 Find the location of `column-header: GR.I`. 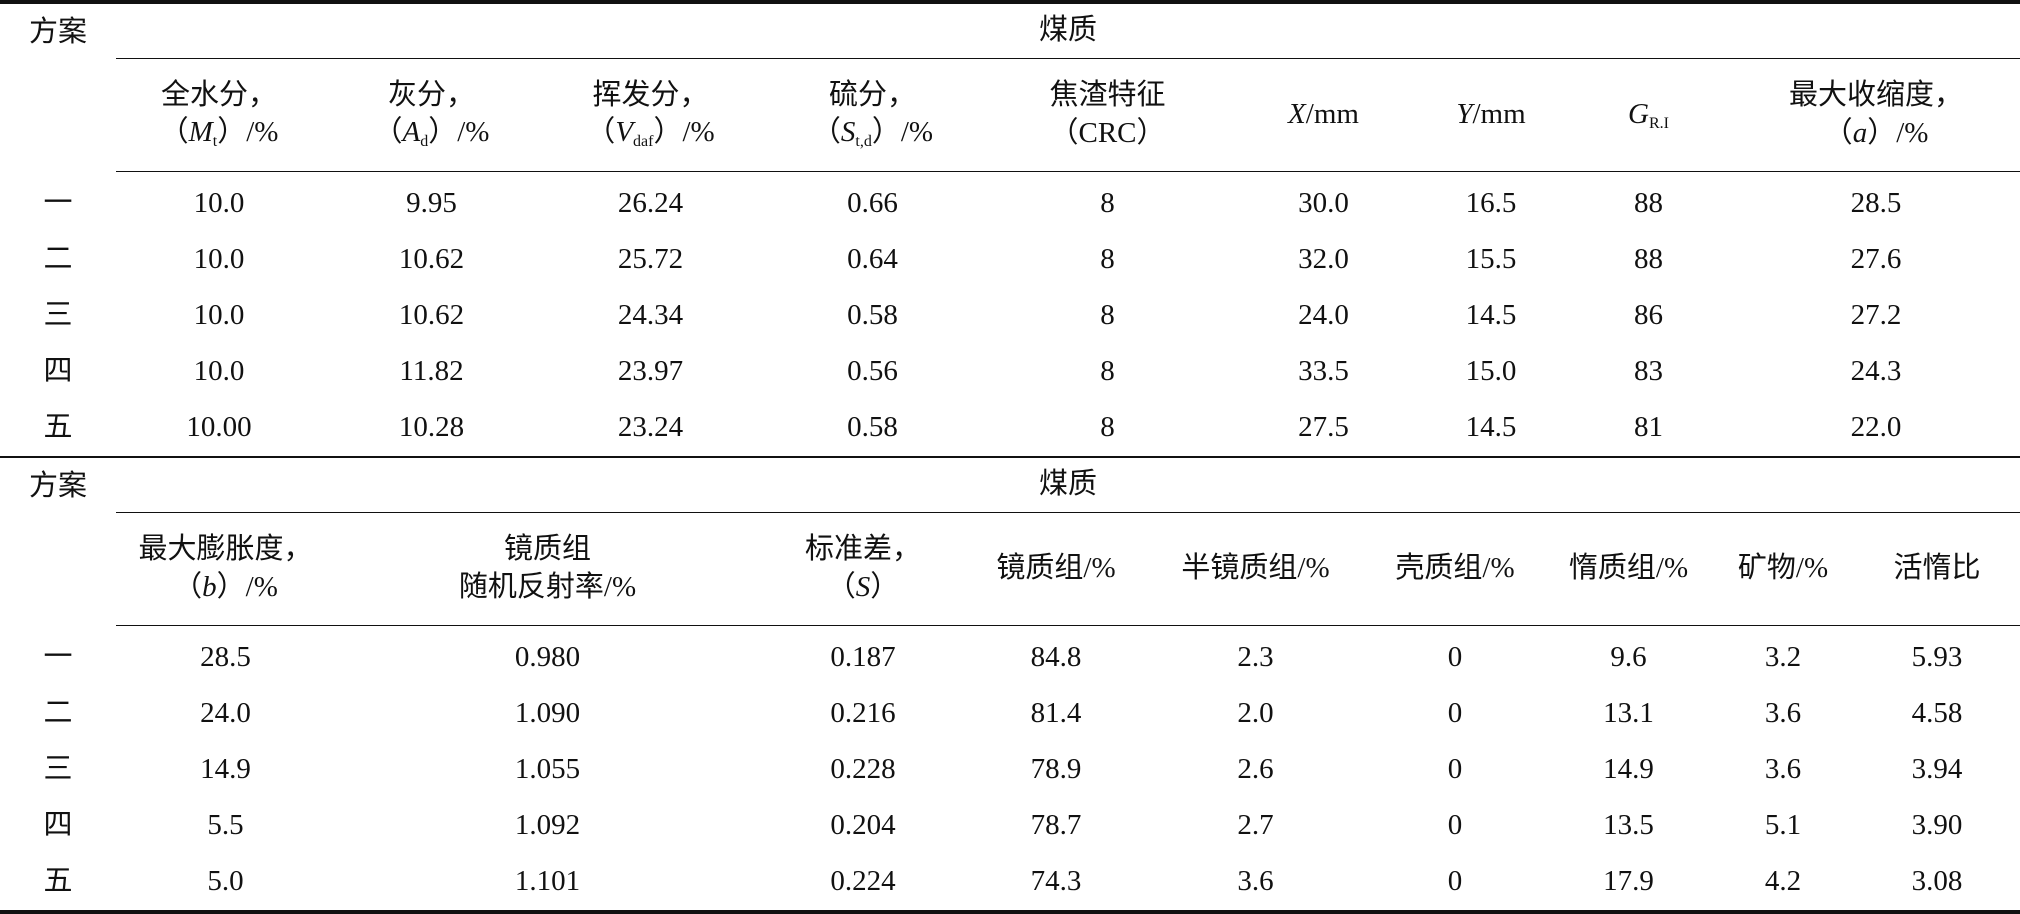

column-header: GR.I is located at coordinates (1648, 115).